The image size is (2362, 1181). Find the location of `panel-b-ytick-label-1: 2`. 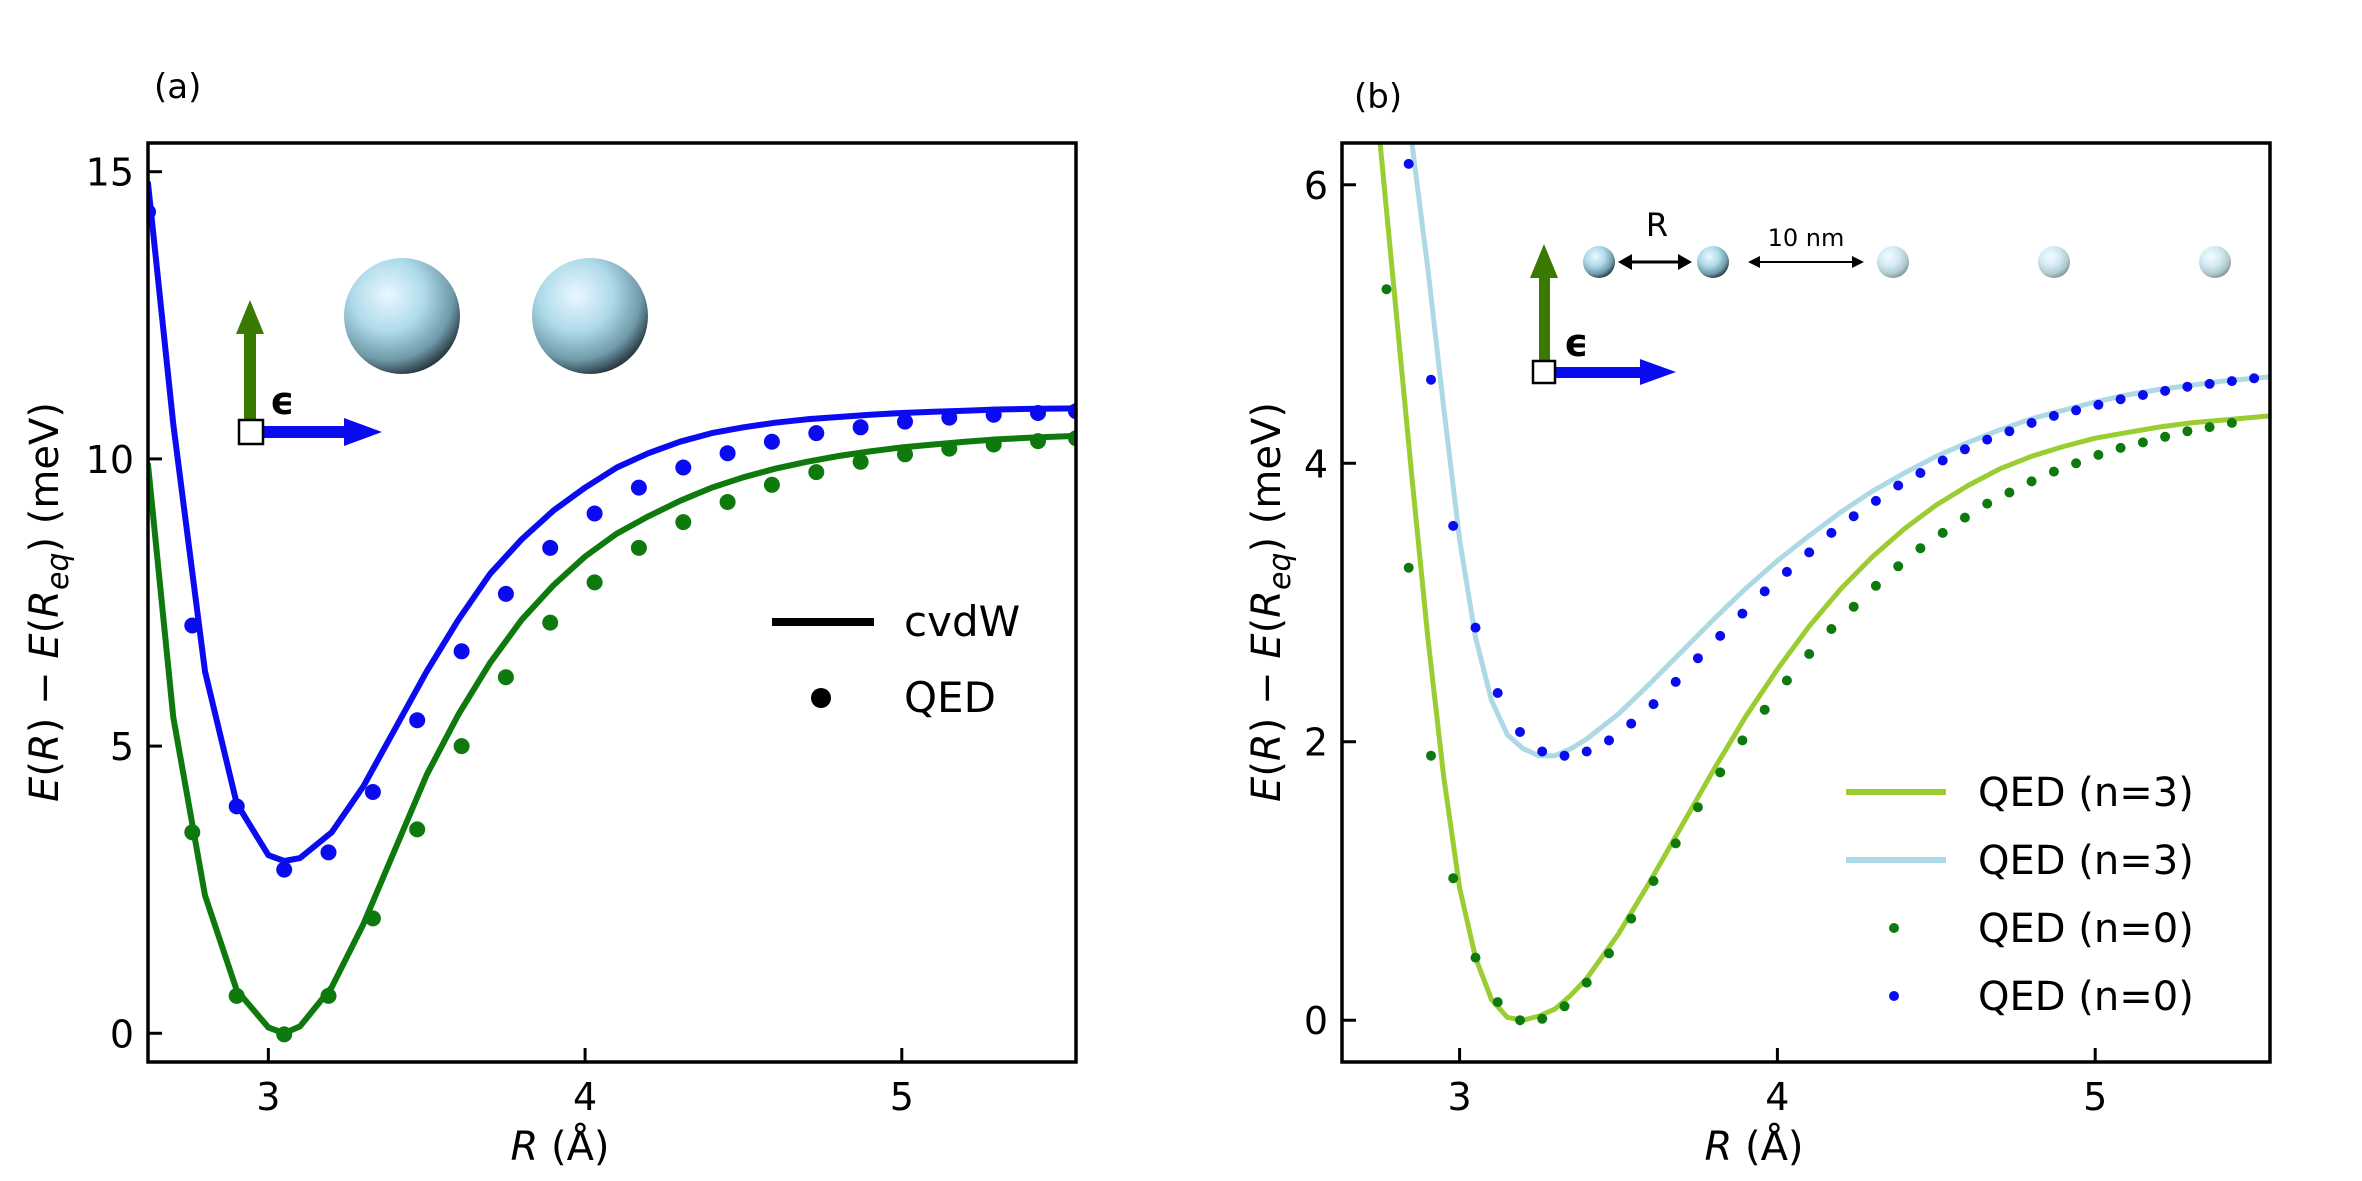

panel-b-ytick-label-1: 2 is located at coordinates (1316, 743).